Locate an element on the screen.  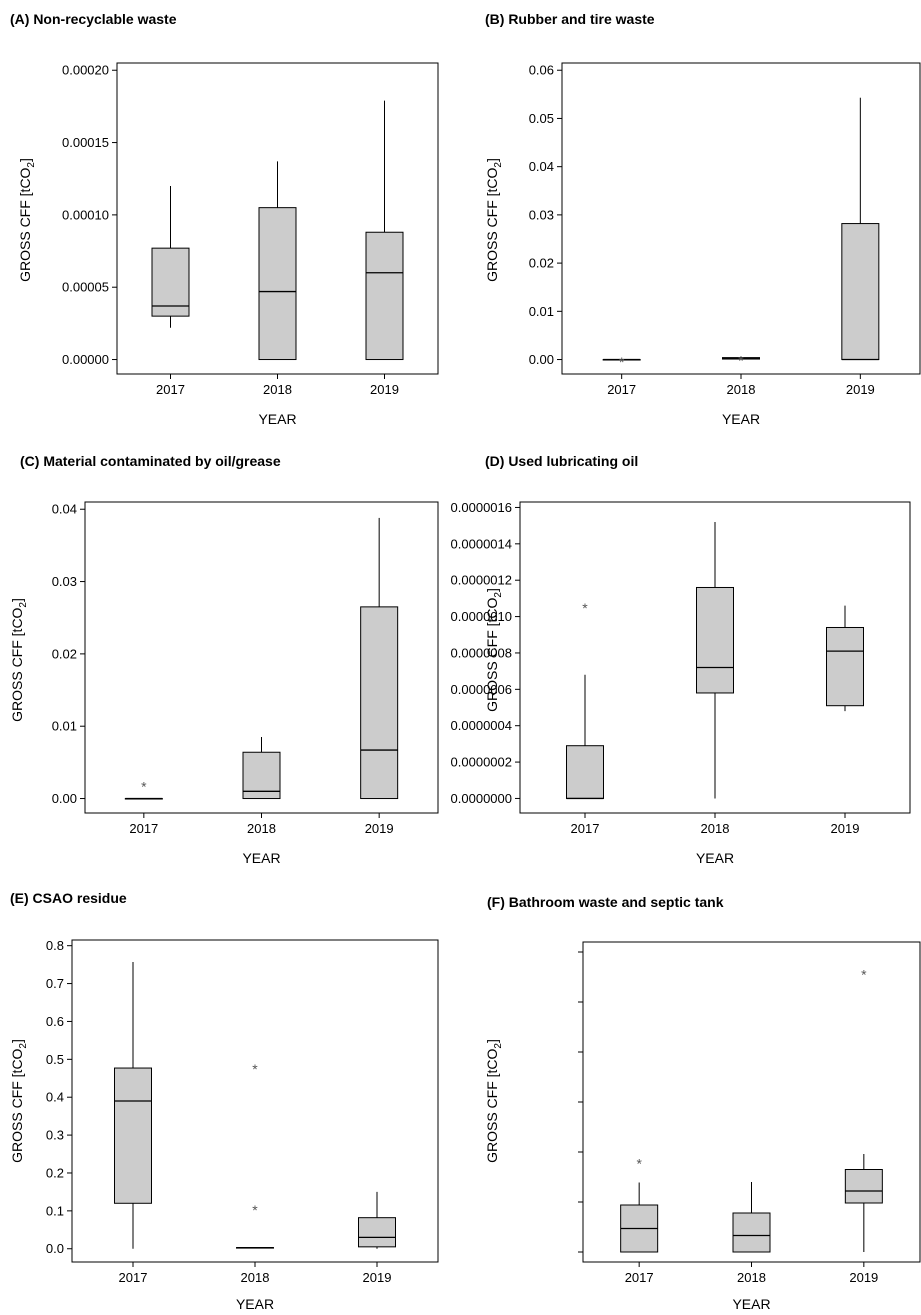
y-tick-label: 0.0 is located at coordinates (55, 1248).